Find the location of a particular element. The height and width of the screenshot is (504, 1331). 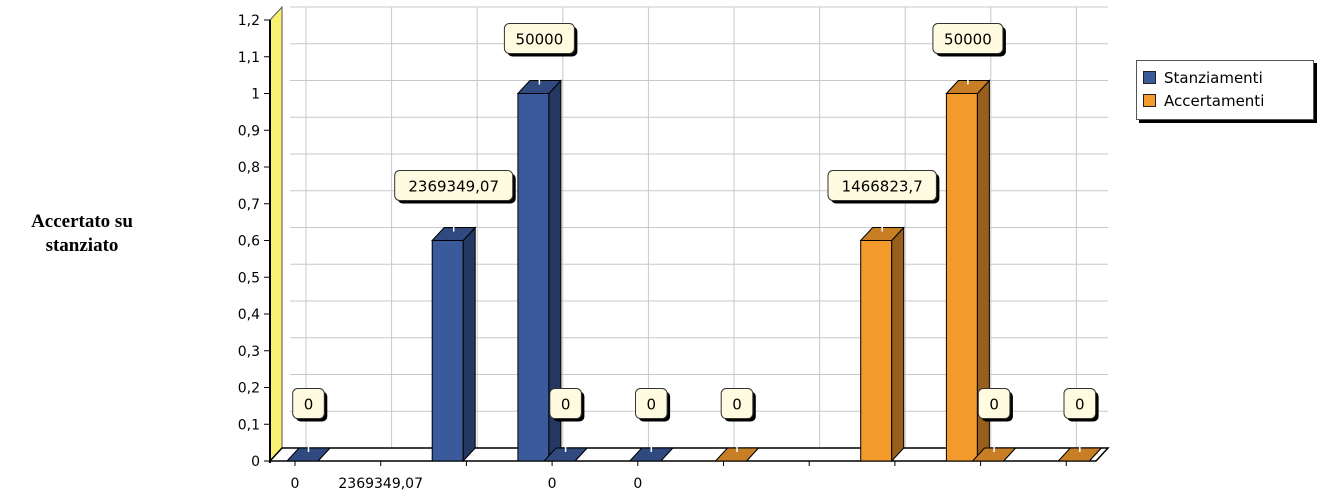

chart-legend: Stanziamenti Accertamenti is located at coordinates (1225, 90).